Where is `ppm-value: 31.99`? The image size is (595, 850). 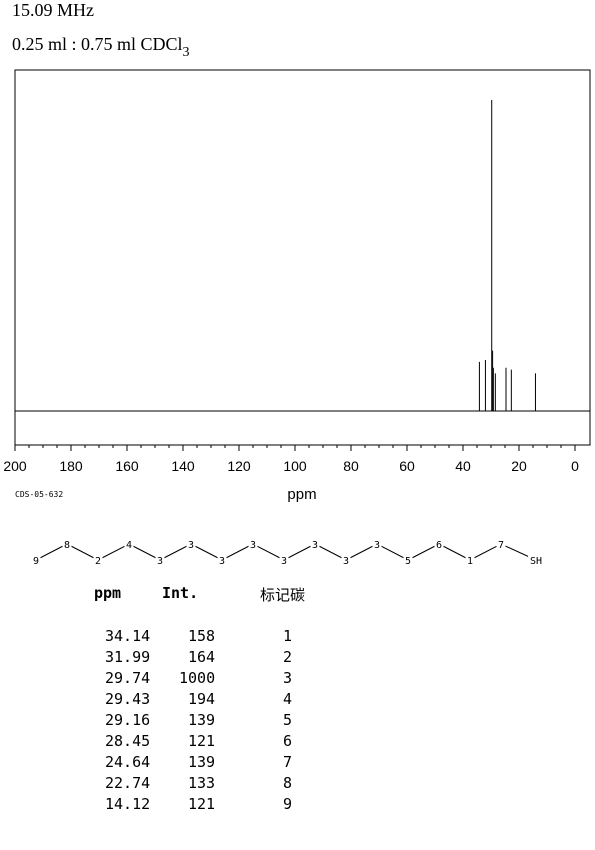
ppm-value: 31.99 is located at coordinates (128, 657).